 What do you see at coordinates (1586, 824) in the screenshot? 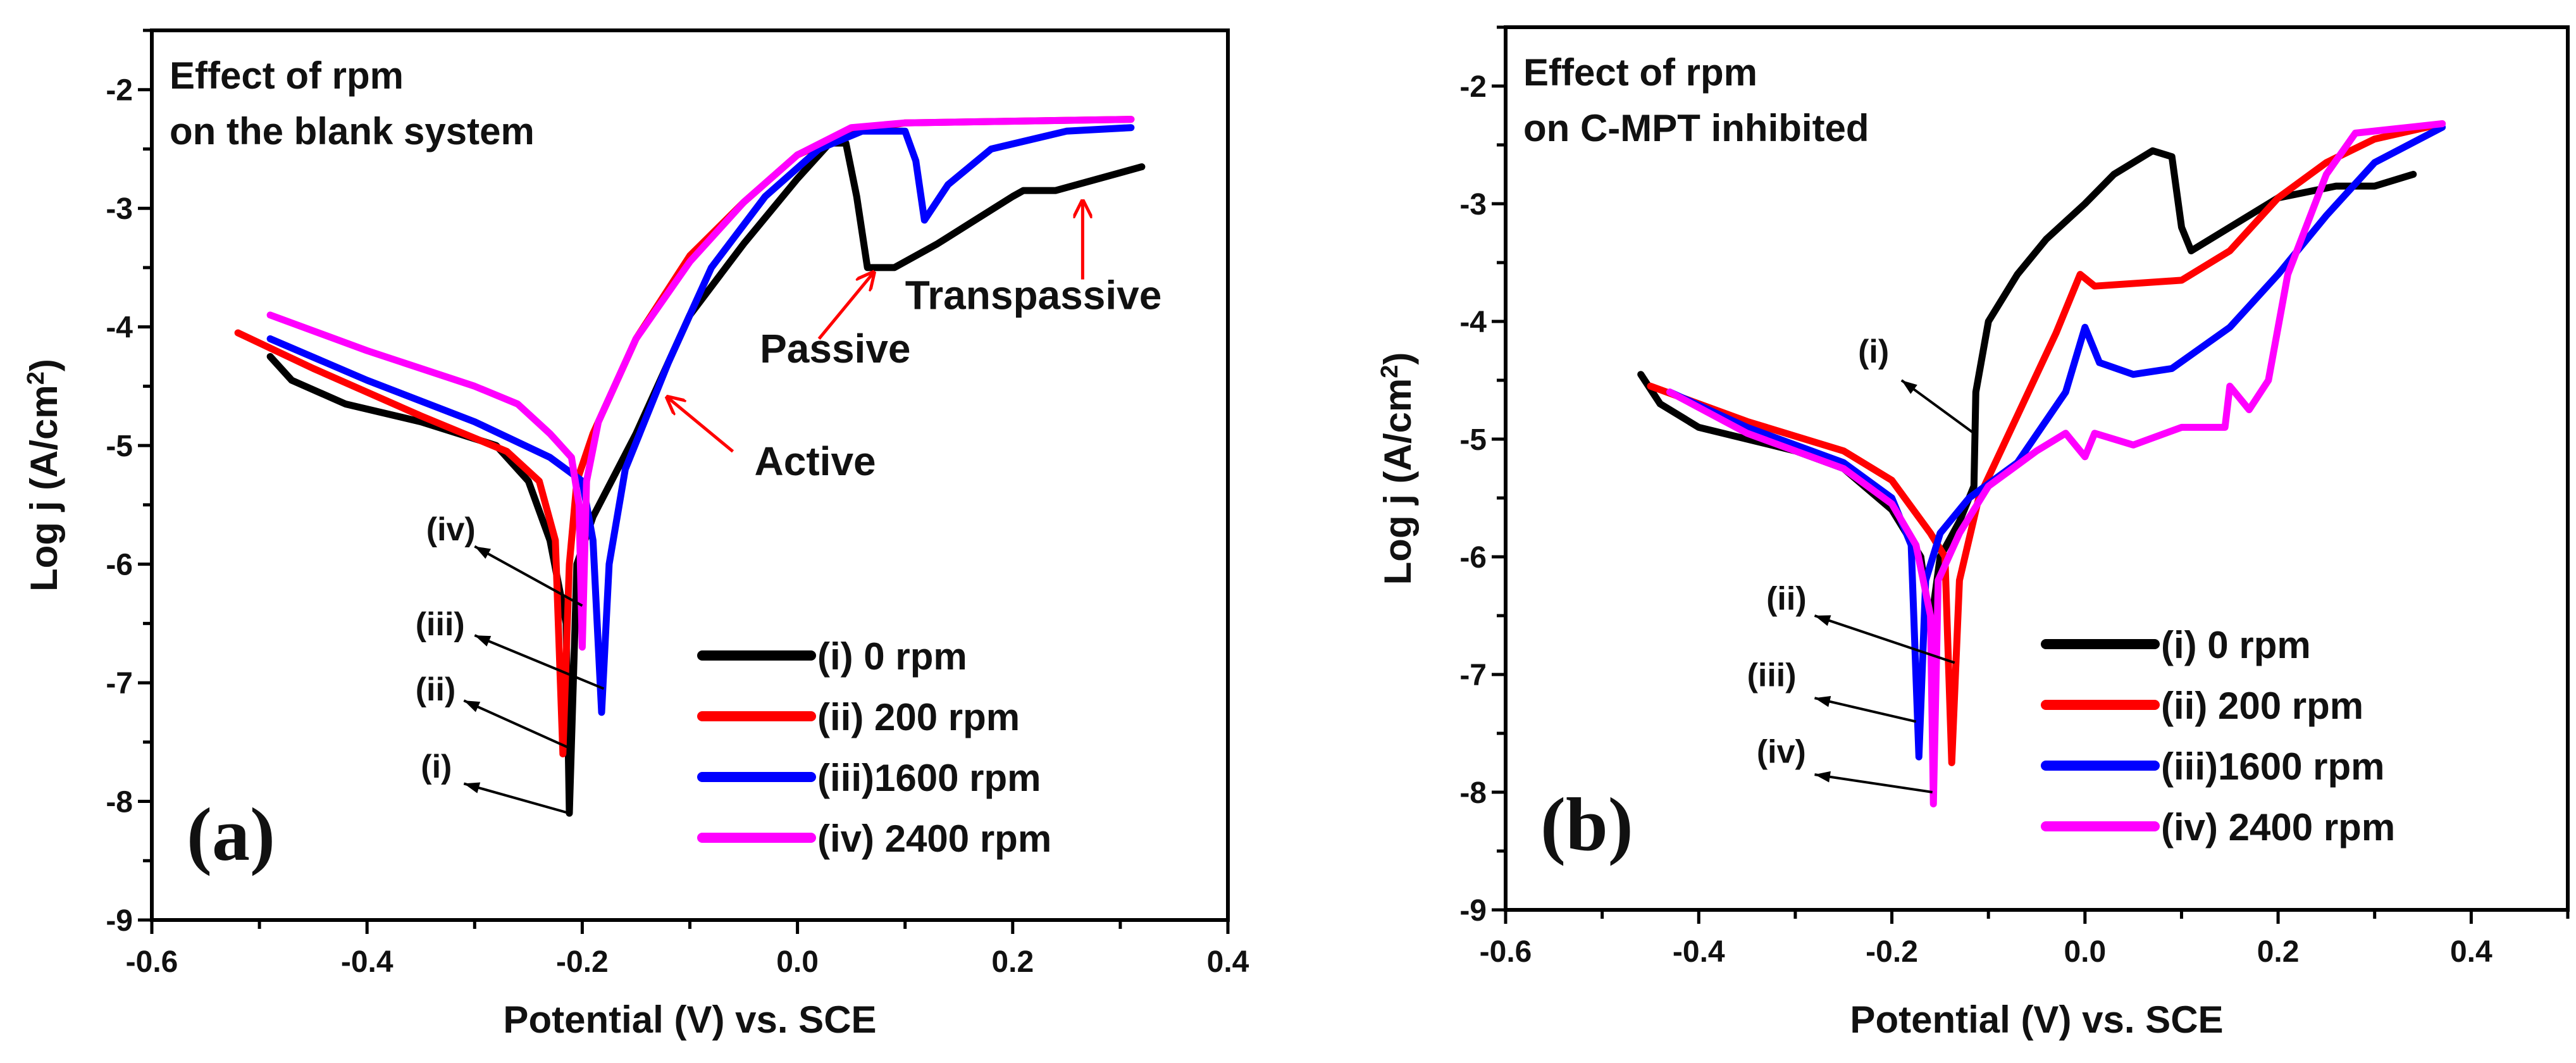
I see `panel-label: (b)` at bounding box center [1586, 824].